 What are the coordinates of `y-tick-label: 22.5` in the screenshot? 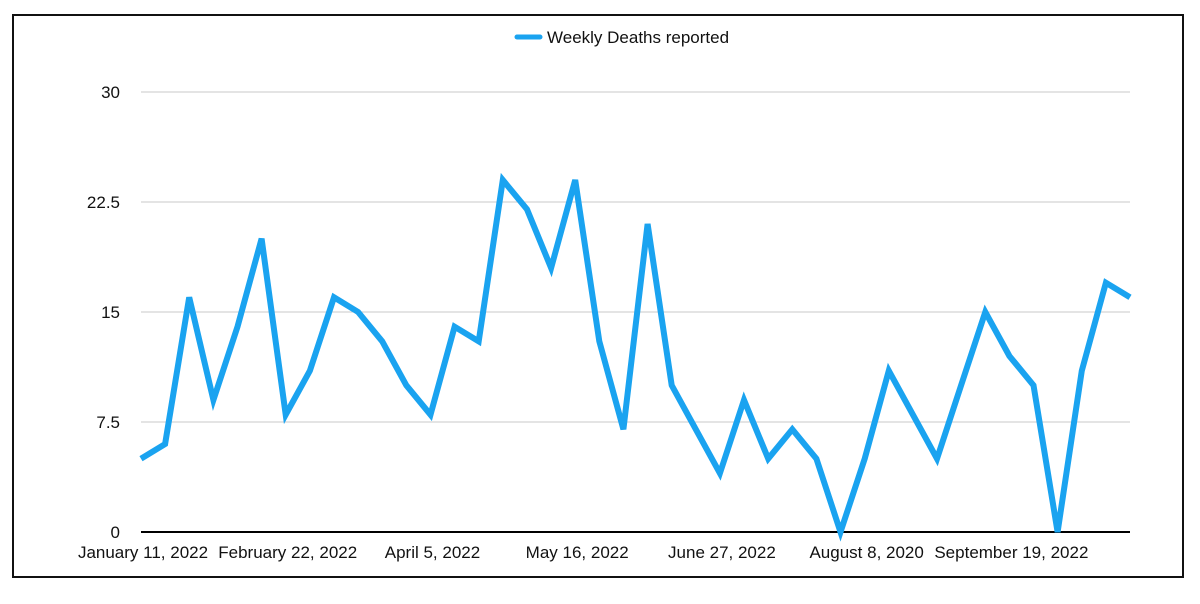 It's located at (103, 202).